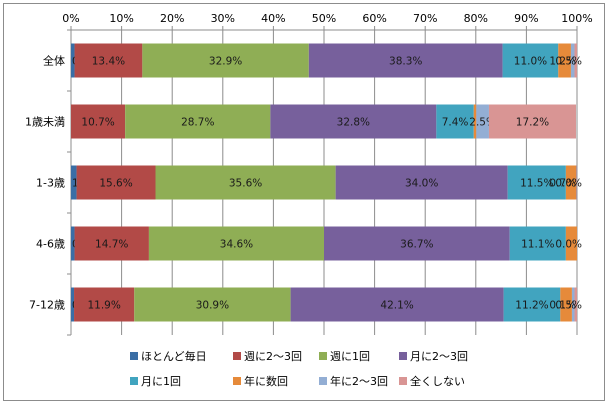  What do you see at coordinates (50, 183) in the screenshot?
I see `category-label: 1-3歳` at bounding box center [50, 183].